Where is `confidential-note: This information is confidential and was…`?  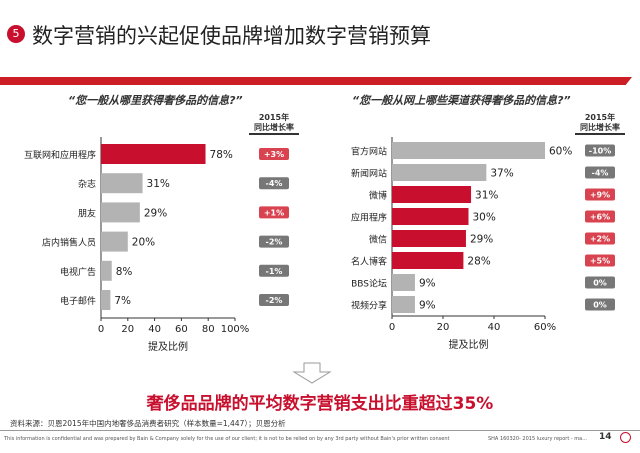 confidential-note: This information is confidential and was… is located at coordinates (227, 439).